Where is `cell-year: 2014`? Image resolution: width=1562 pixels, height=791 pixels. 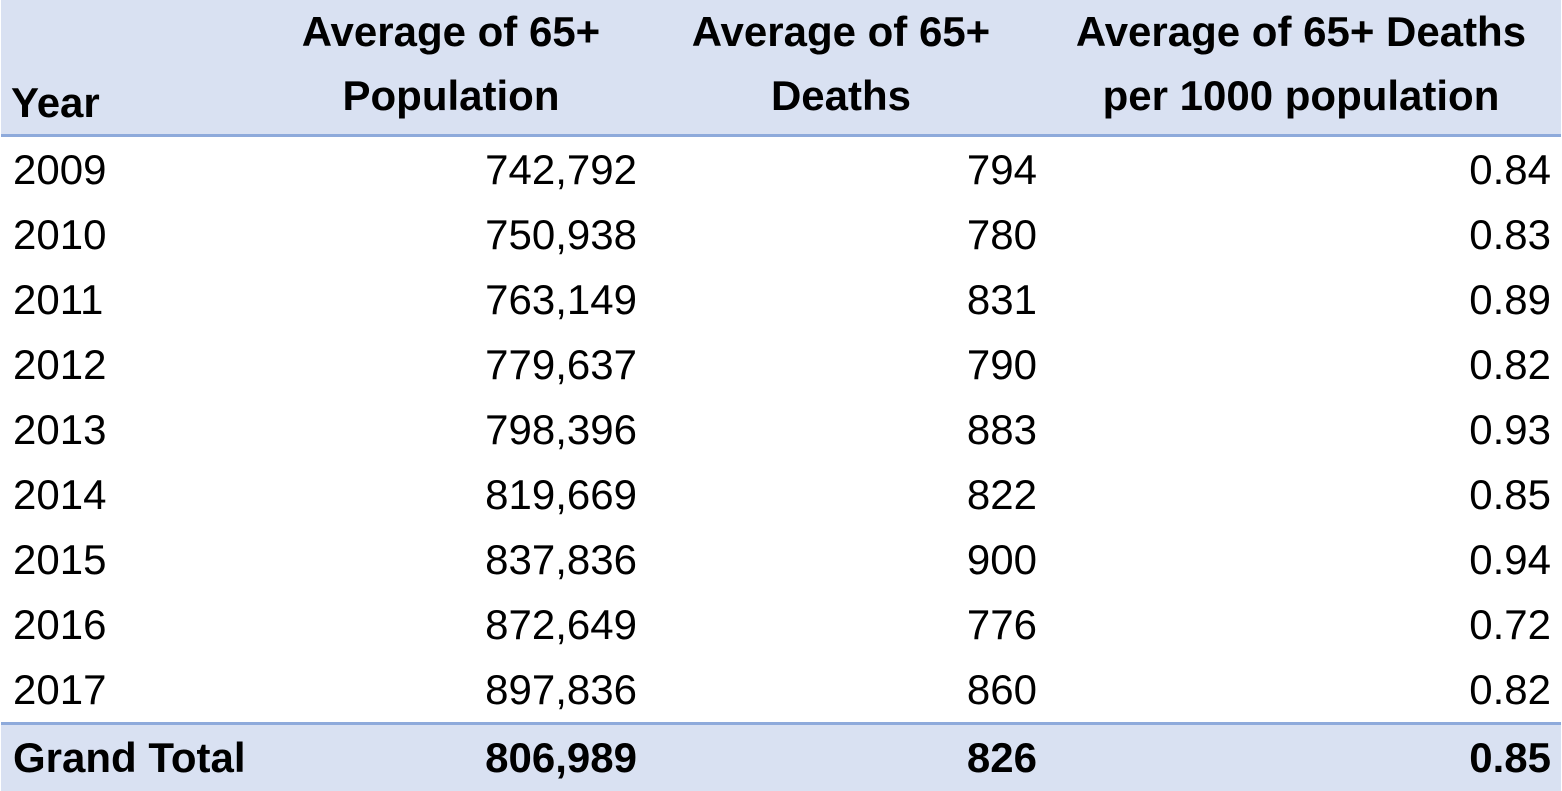 cell-year: 2014 is located at coordinates (131, 494).